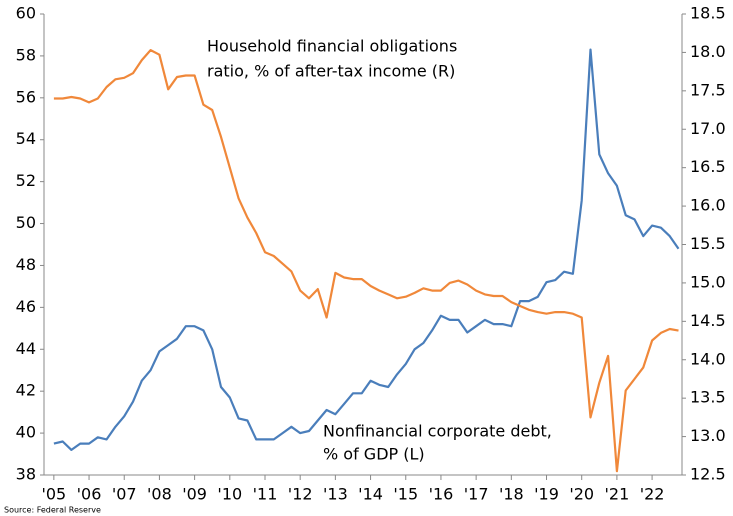 Image resolution: width=733 pixels, height=516 pixels. I want to click on x-tick-label: '16, so click(441, 494).